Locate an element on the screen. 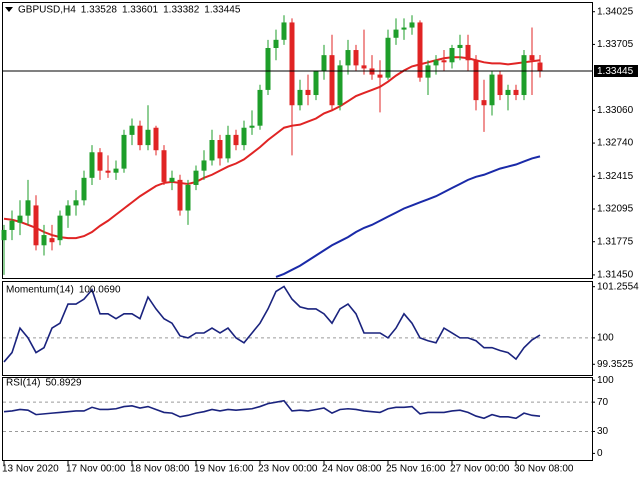 The height and width of the screenshot is (480, 640). price-label: 1.33445 is located at coordinates (615, 71).